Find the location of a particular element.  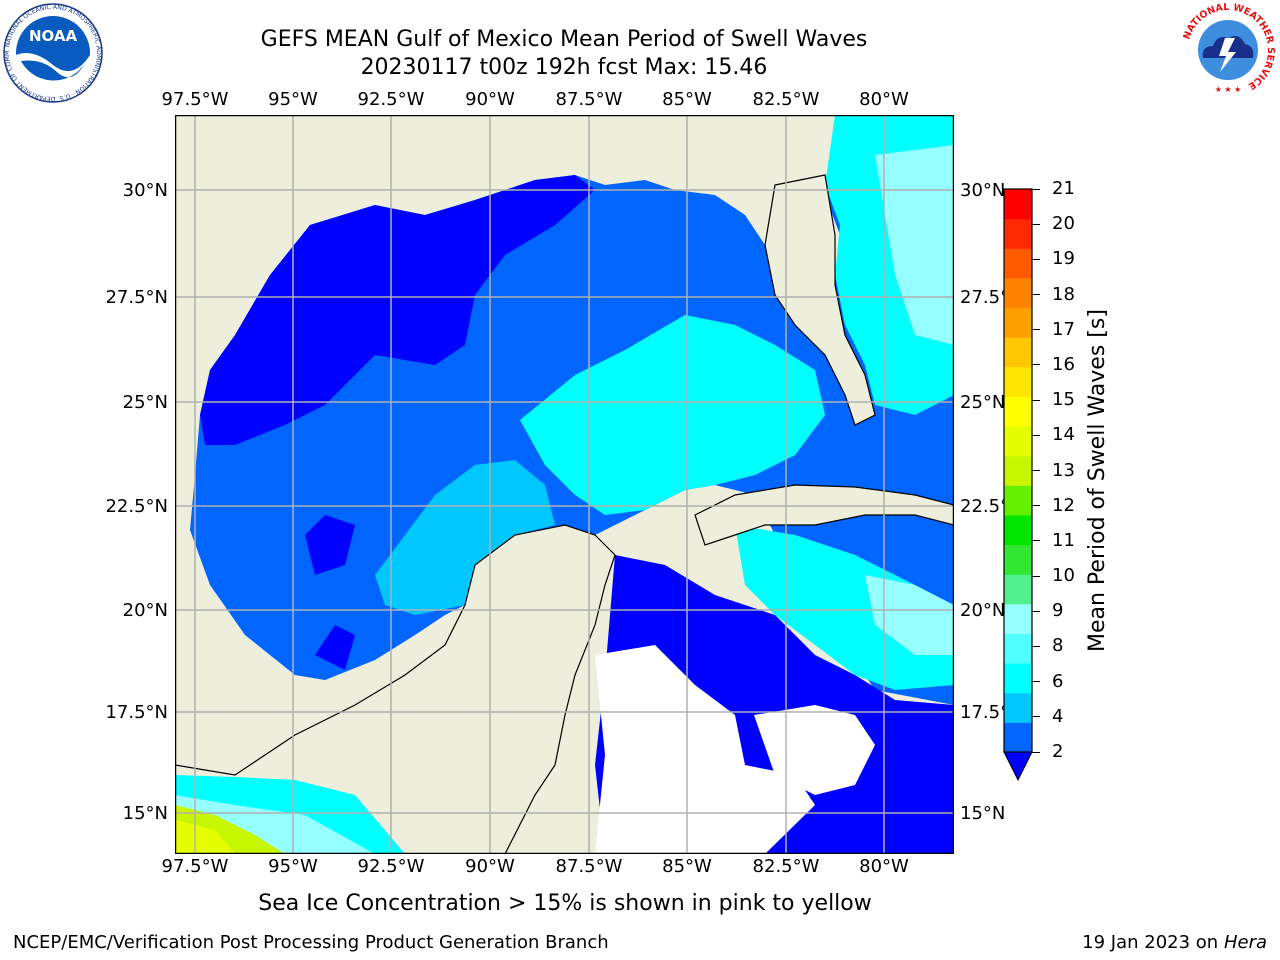

yucatan-land is located at coordinates (395, 689).